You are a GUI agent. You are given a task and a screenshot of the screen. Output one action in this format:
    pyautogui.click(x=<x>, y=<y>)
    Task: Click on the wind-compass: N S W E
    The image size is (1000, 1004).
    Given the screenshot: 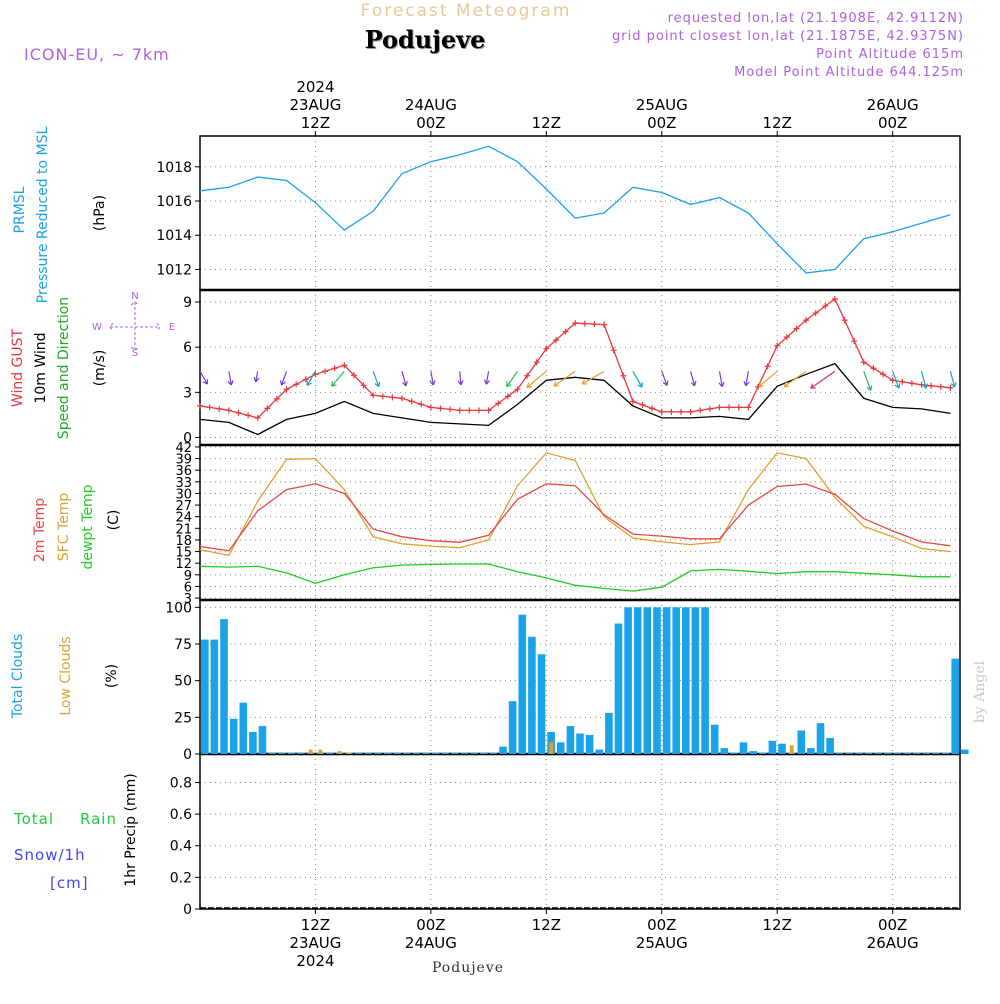 What is the action you would take?
    pyautogui.click(x=133, y=325)
    